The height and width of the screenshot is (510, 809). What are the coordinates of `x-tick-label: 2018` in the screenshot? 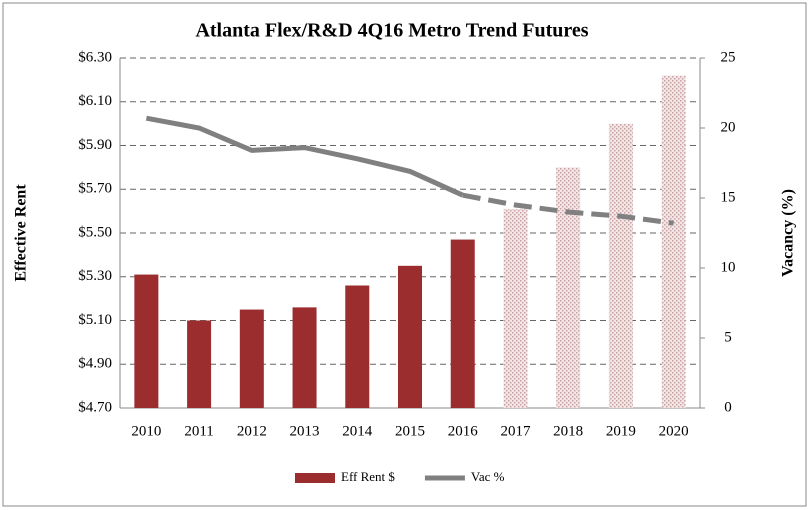 It's located at (568, 431).